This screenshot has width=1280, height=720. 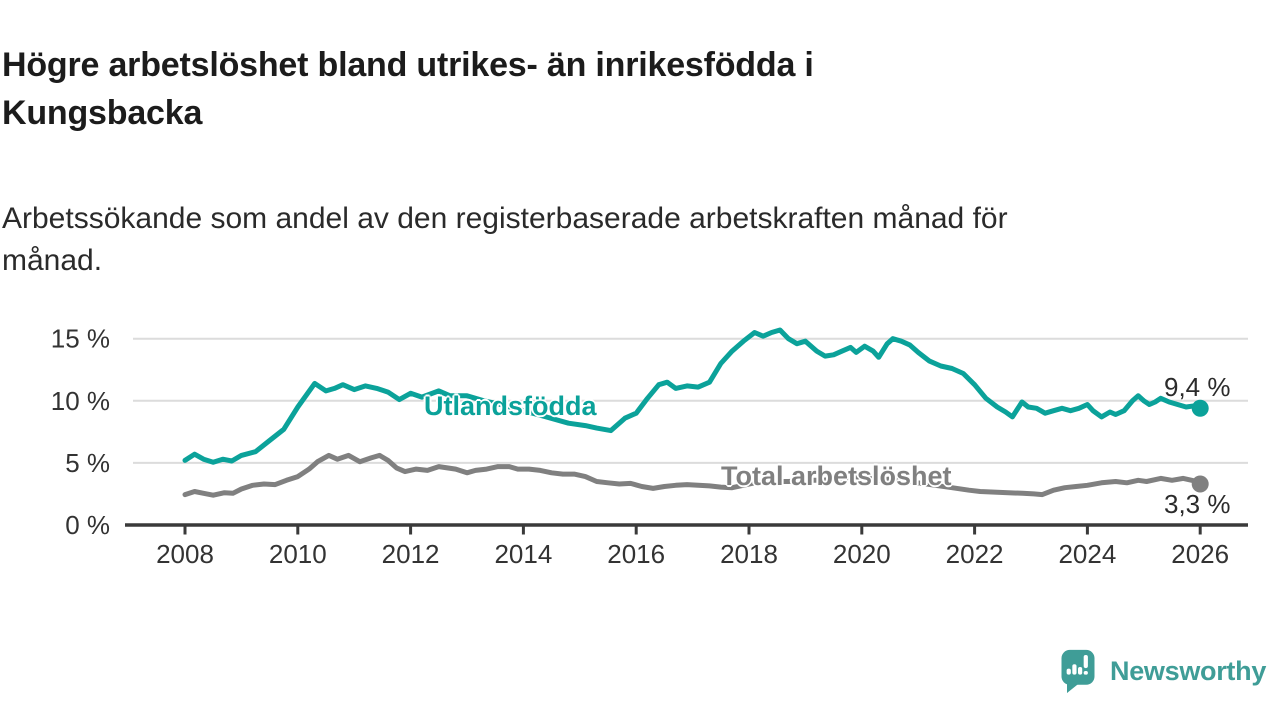 I want to click on newsworthy-logo: Newsworthy, so click(x=1161, y=671).